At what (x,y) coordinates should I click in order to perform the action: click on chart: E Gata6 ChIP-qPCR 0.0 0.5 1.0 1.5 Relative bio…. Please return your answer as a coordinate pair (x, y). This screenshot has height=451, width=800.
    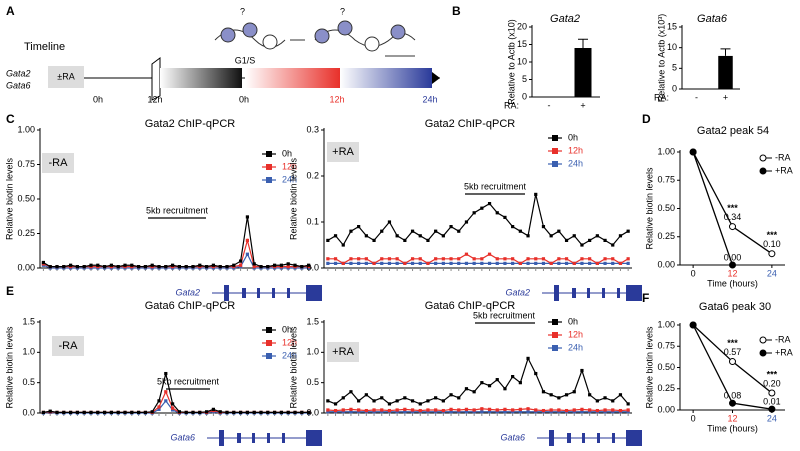
    Looking at the image, I should click on (163, 365).